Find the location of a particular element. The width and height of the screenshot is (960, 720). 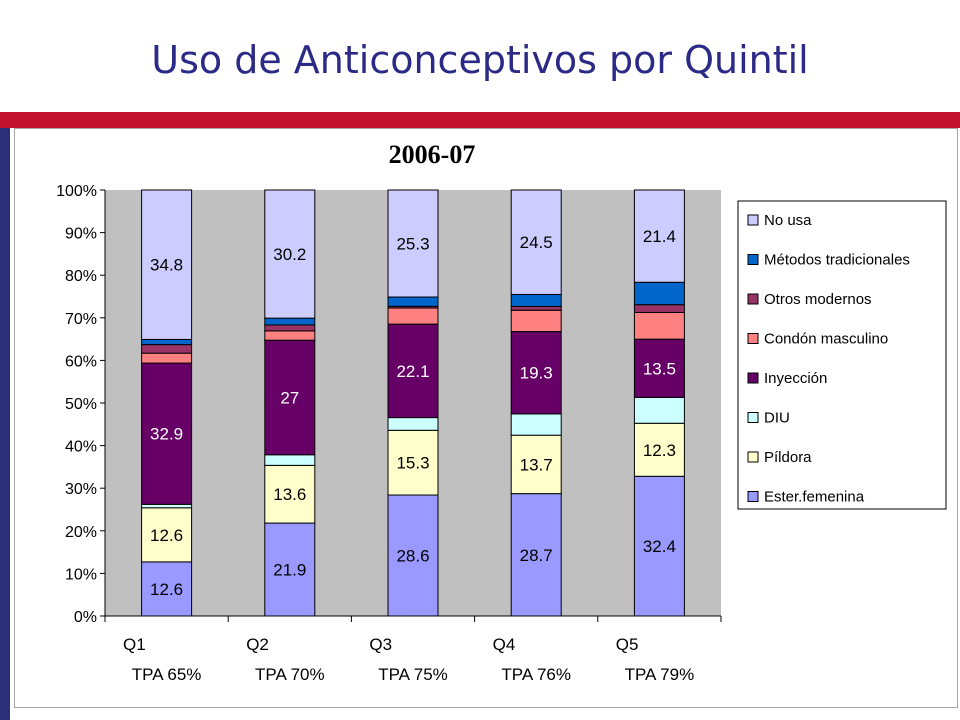

data-label: 34.8 is located at coordinates (166, 265).